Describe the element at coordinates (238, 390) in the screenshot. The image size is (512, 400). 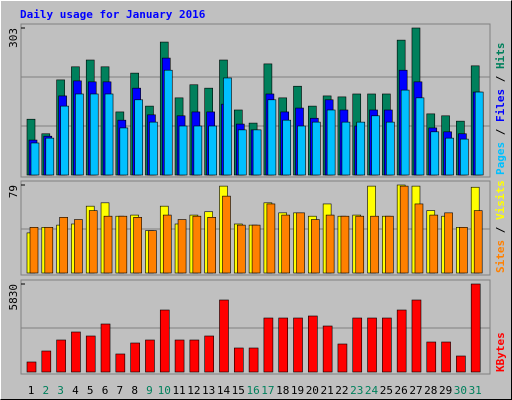
I see `x-tick-label: 15` at that location.